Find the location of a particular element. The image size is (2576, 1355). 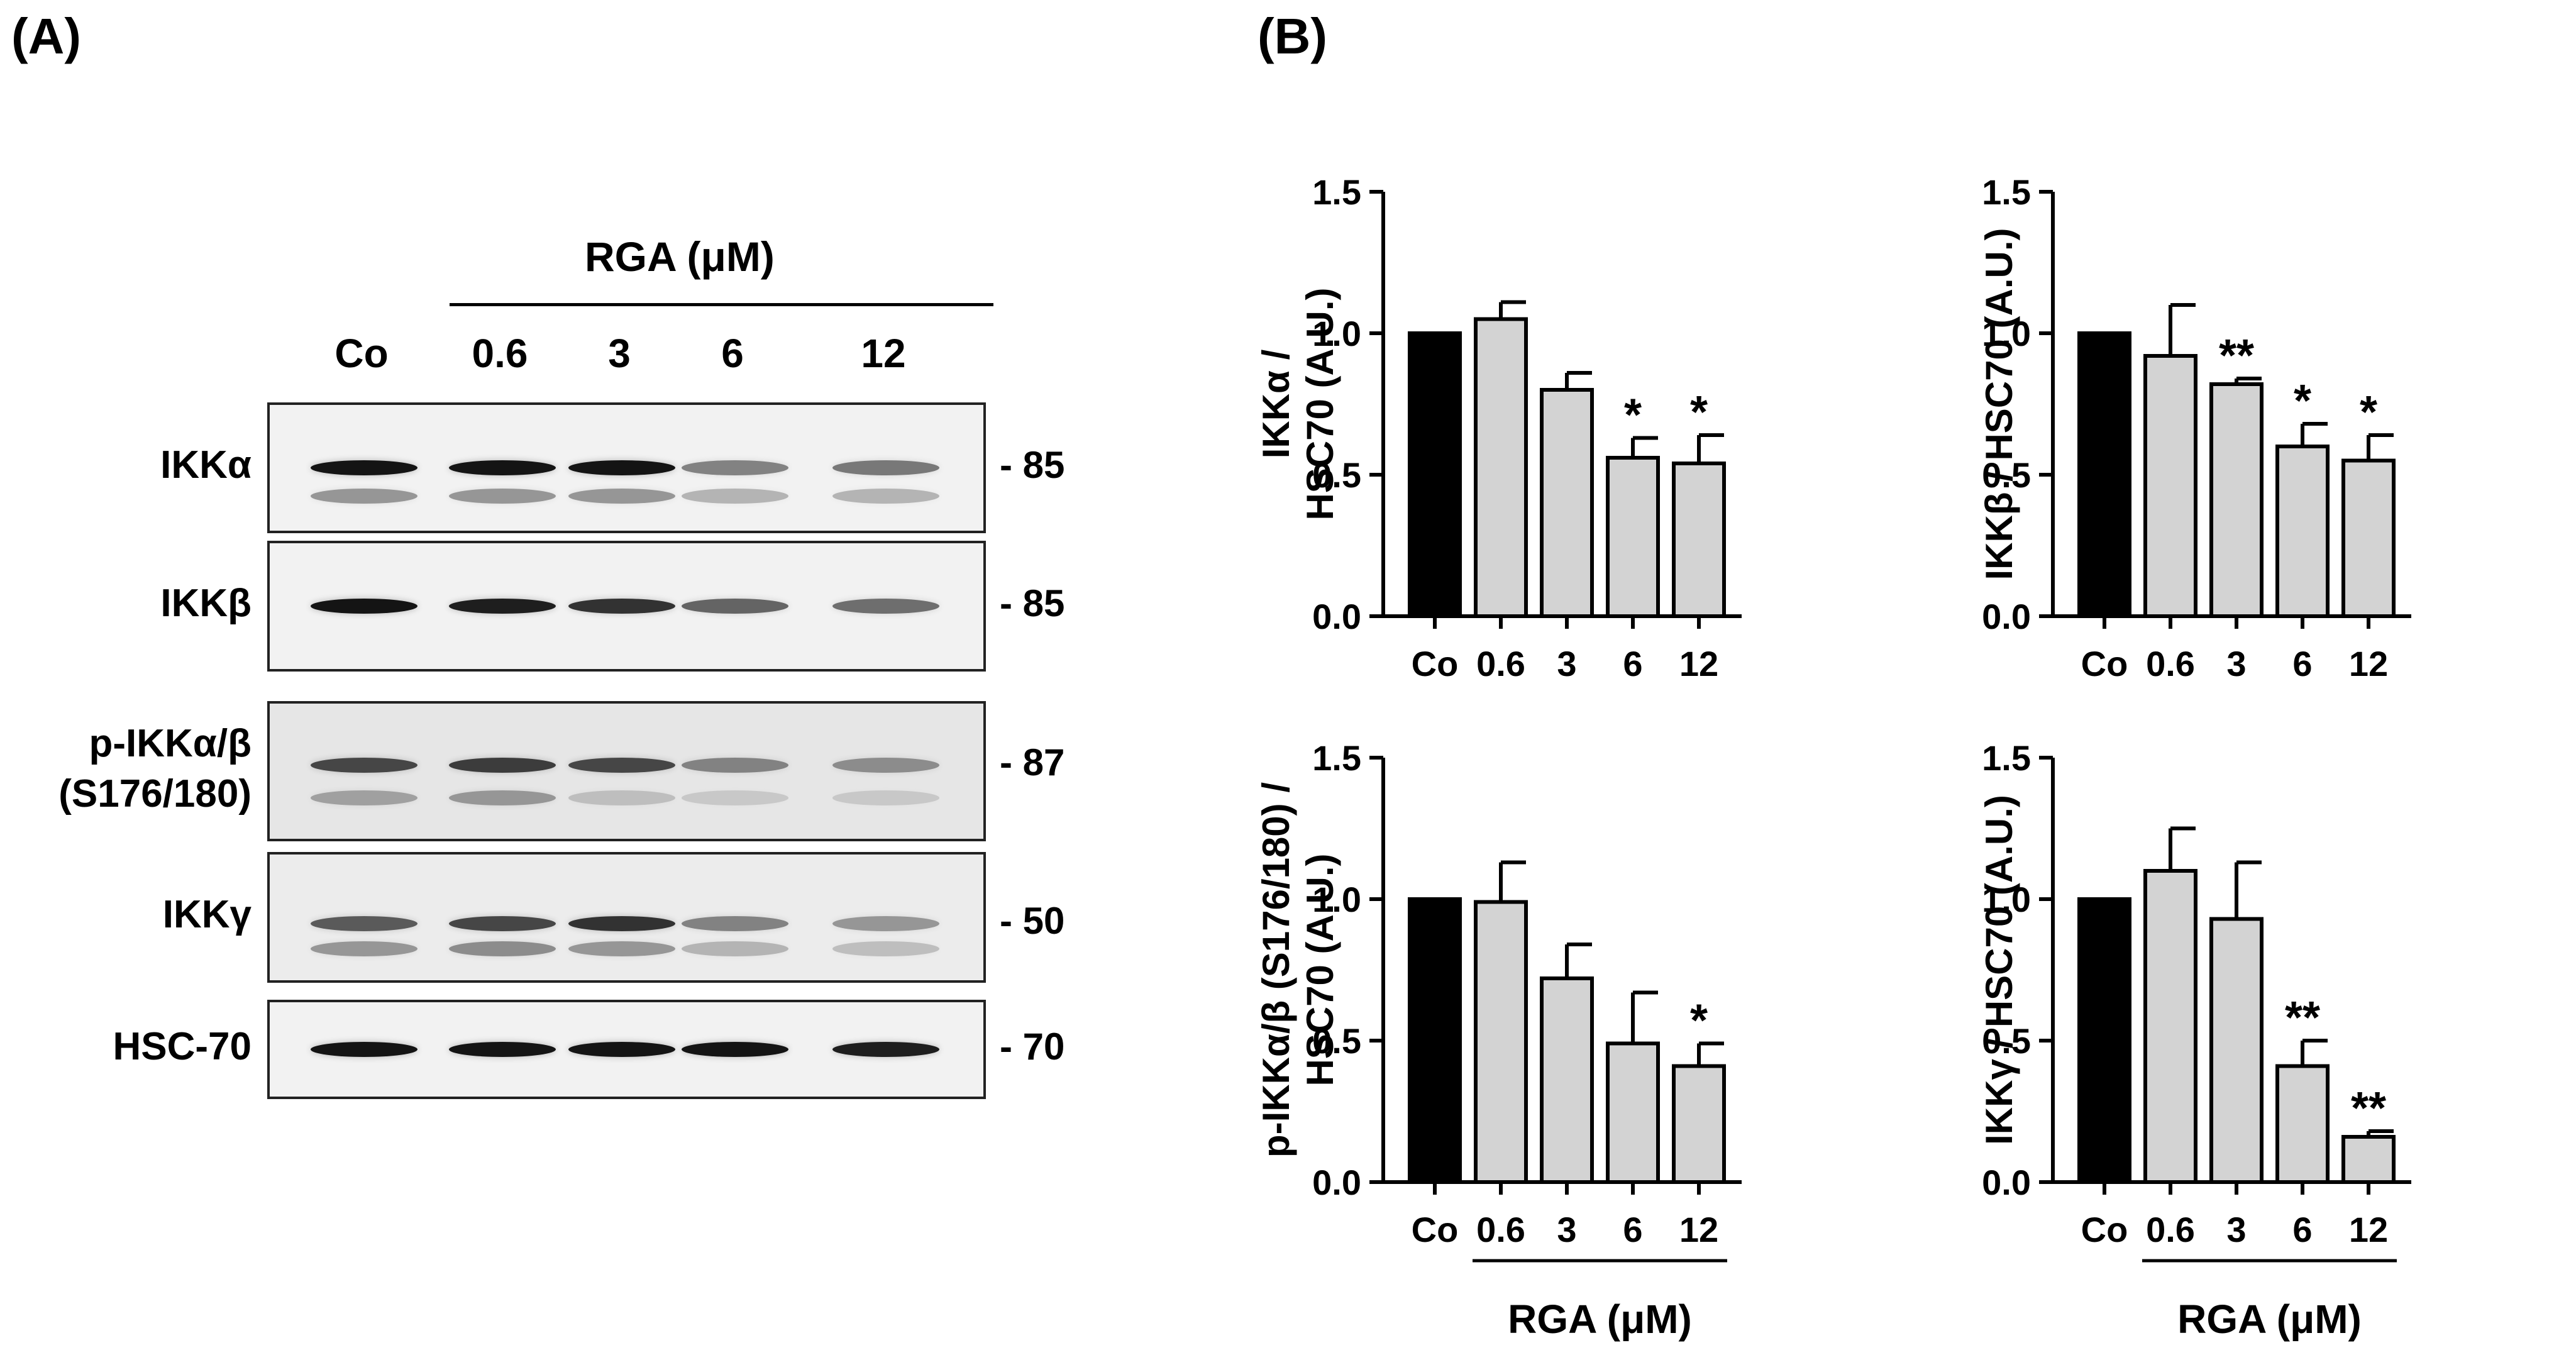

panel-a-label: (A) is located at coordinates (46, 36).